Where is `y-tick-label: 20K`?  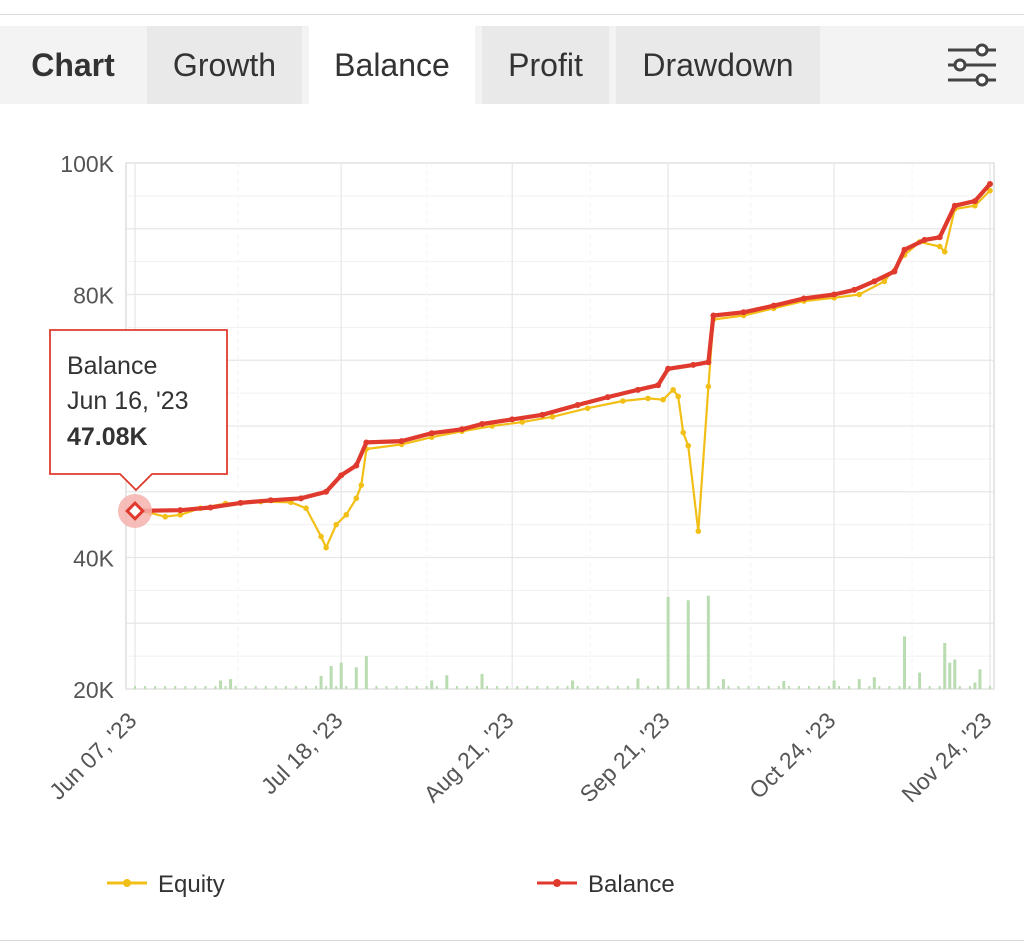 y-tick-label: 20K is located at coordinates (94, 690).